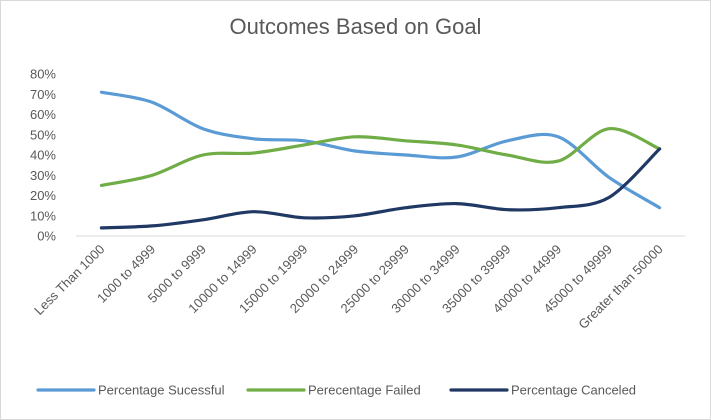 The height and width of the screenshot is (420, 711). What do you see at coordinates (43, 94) in the screenshot?
I see `y-tick-label: 70%` at bounding box center [43, 94].